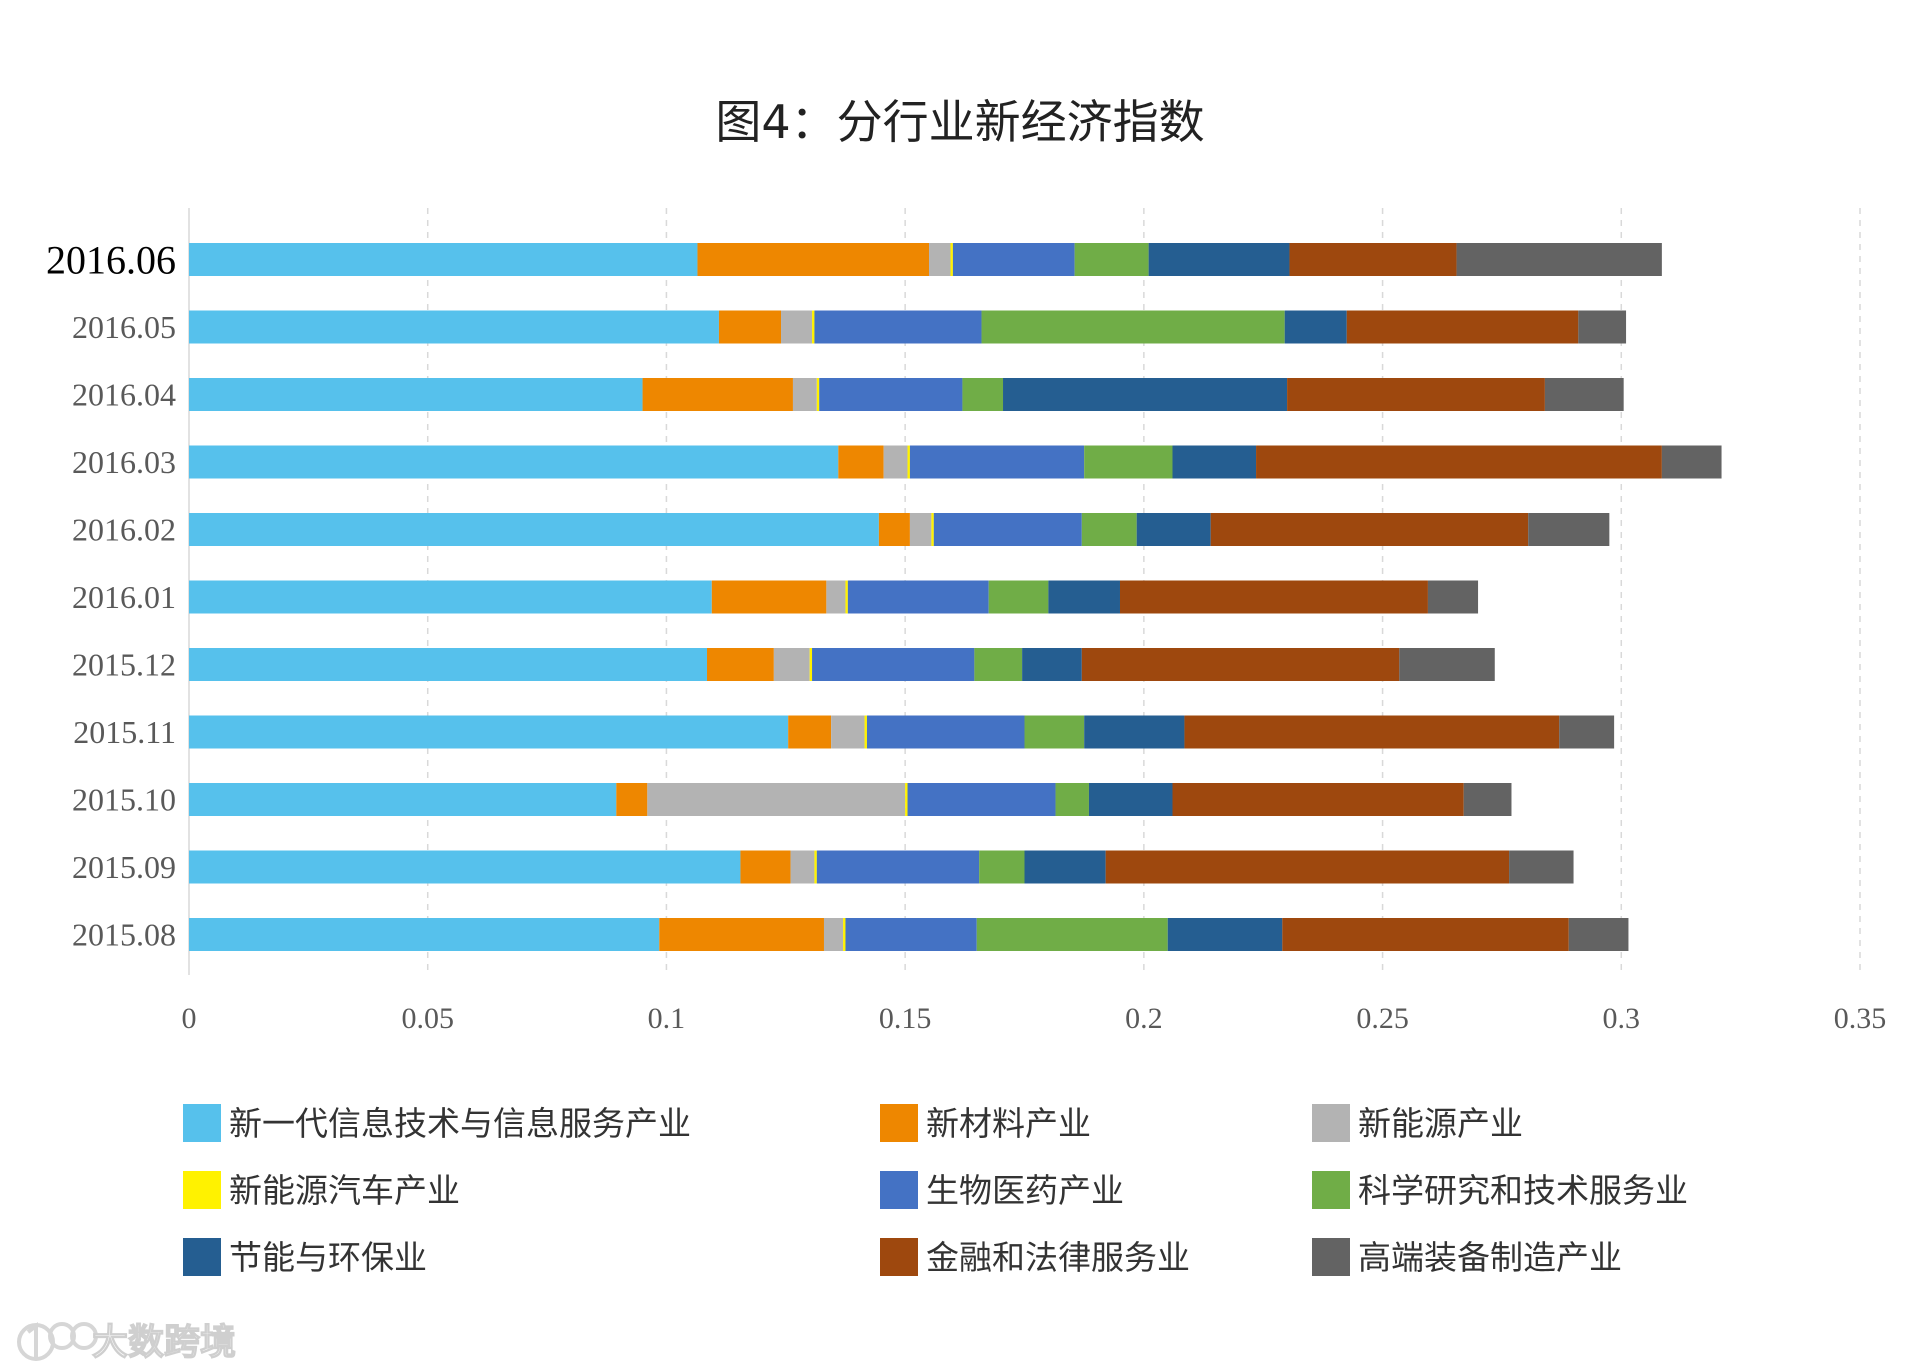  Describe the element at coordinates (124, 530) in the screenshot. I see `category-label: 2016.02` at that location.